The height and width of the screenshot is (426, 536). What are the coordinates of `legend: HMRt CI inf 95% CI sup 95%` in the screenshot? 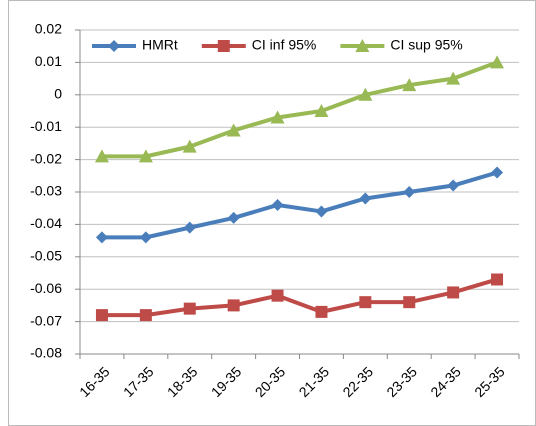 It's located at (277, 45).